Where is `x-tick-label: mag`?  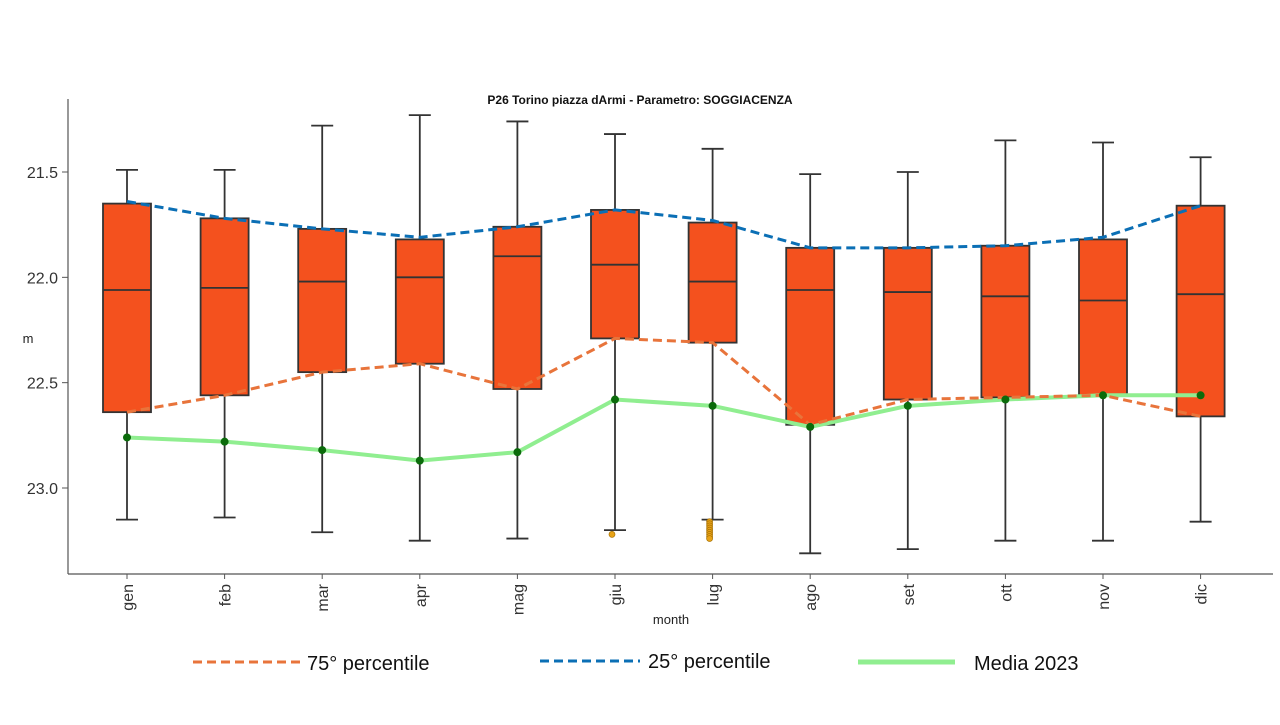
x-tick-label: mag is located at coordinates (518, 599).